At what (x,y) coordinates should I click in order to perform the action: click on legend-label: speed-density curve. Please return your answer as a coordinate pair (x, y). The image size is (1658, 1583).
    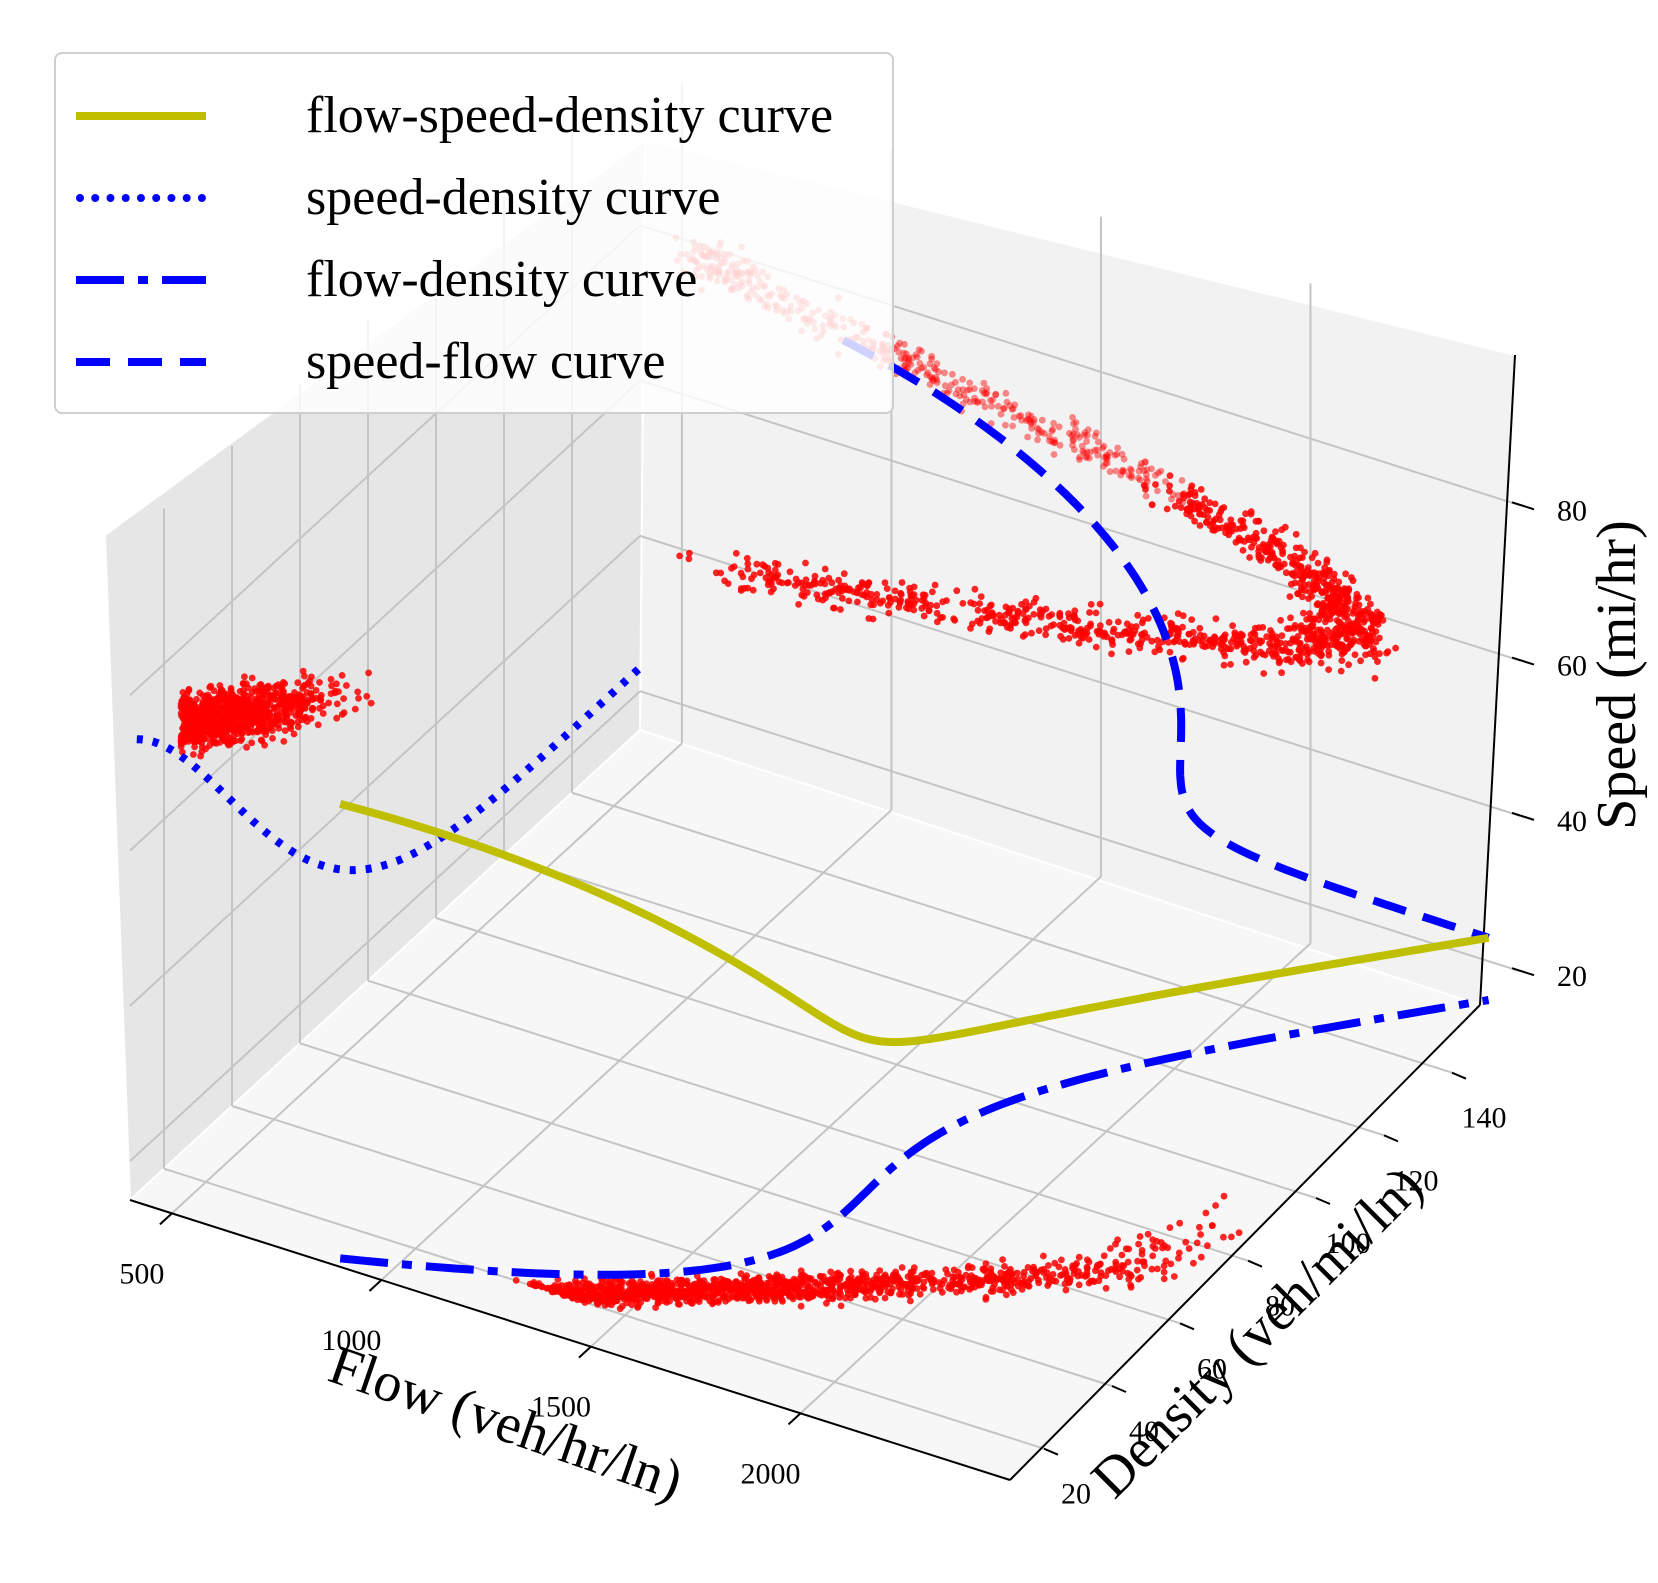
    Looking at the image, I should click on (513, 197).